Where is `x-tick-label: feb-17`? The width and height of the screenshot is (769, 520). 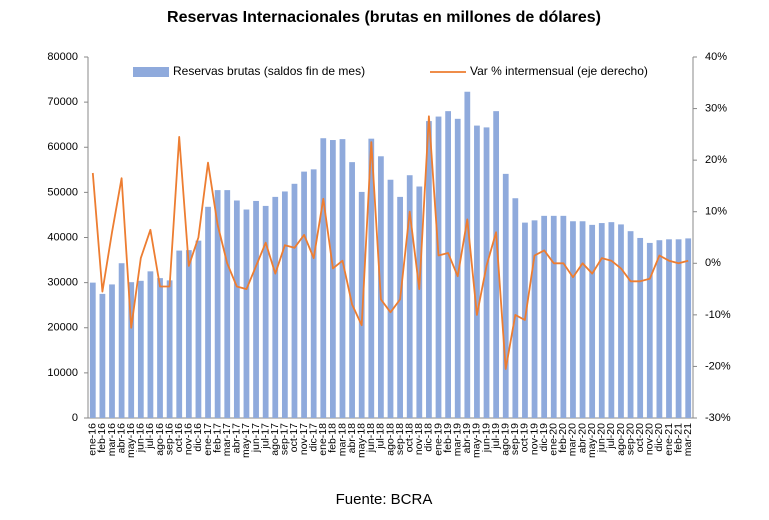 x-tick-label: feb-17 is located at coordinates (217, 438).